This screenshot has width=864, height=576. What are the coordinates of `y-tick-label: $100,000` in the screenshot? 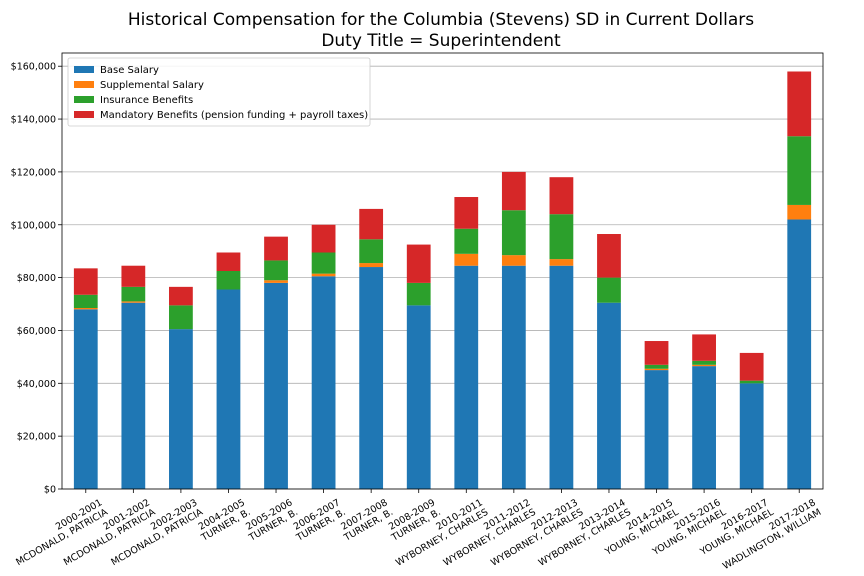 It's located at (33, 225).